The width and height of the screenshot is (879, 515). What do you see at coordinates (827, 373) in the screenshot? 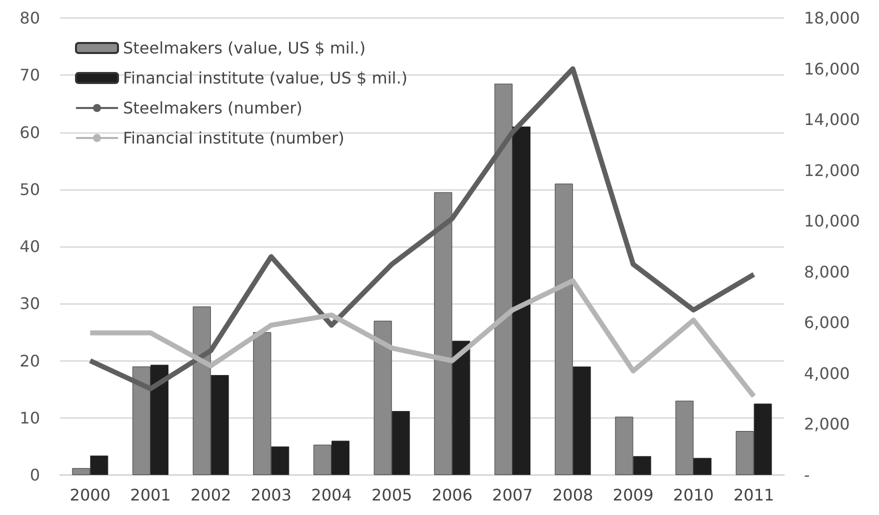
I see `y2-tick-label: 4,000` at bounding box center [827, 373].